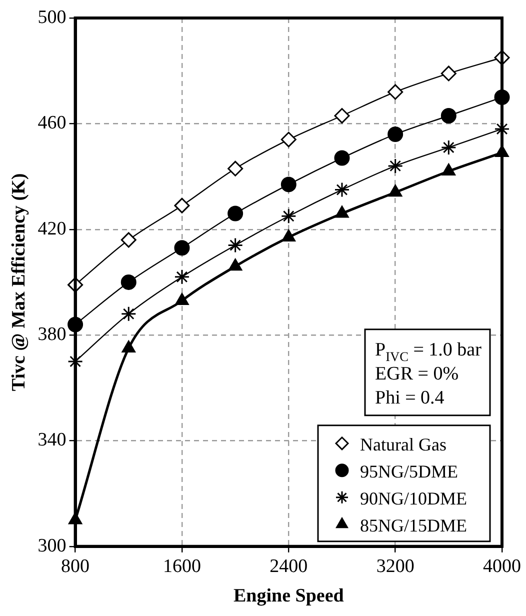 The height and width of the screenshot is (616, 526). Describe the element at coordinates (288, 596) in the screenshot. I see `x-axis-title: Engine Speed` at that location.